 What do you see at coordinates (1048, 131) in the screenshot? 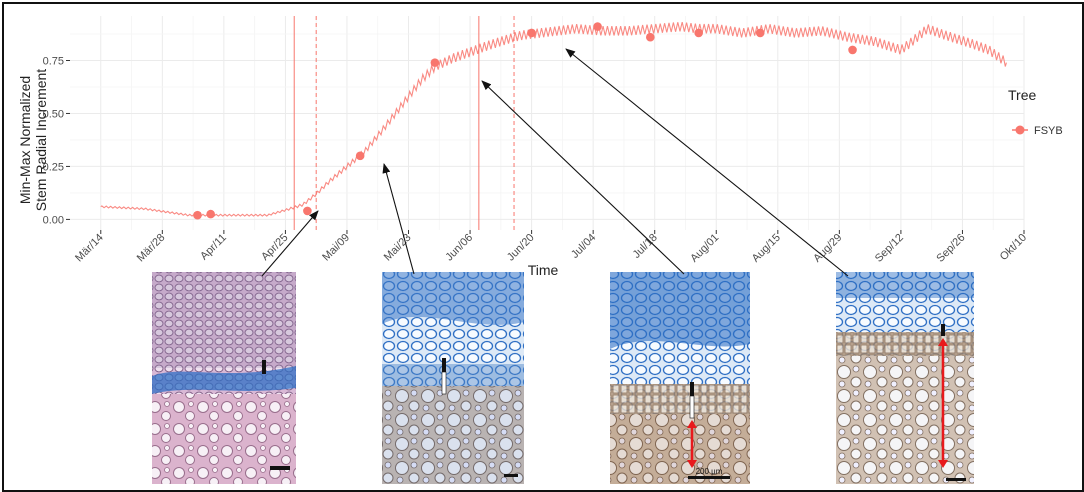
I see `legend-label-fsyb: FSYB` at bounding box center [1048, 131].